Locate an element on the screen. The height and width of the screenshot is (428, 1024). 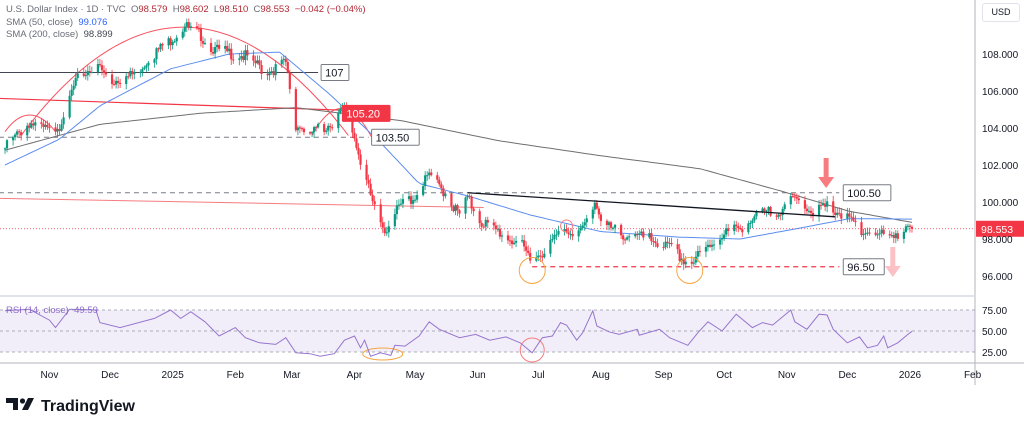
level-100-50-label-box is located at coordinates (867, 193).